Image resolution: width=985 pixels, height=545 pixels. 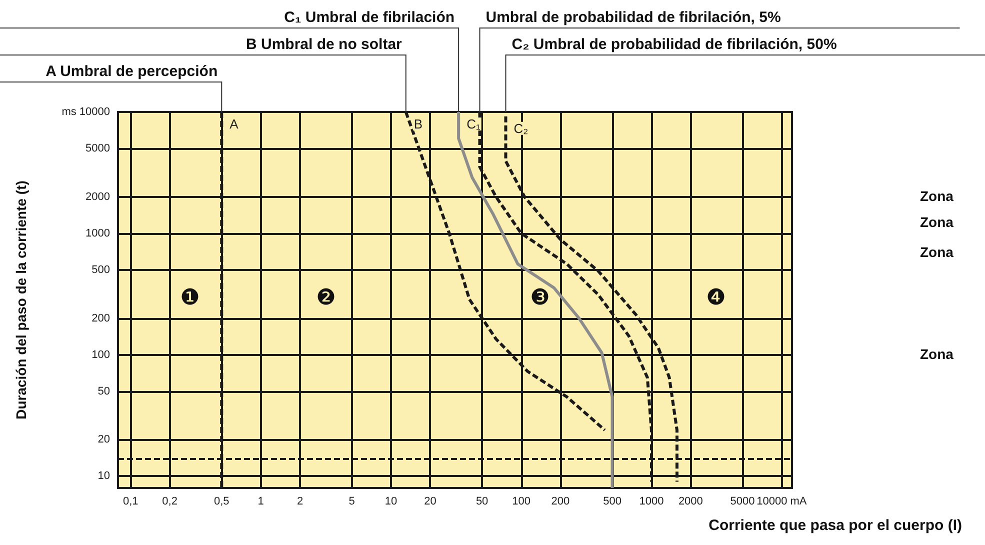 What do you see at coordinates (430, 502) in the screenshot?
I see `x-tick-label: 20` at bounding box center [430, 502].